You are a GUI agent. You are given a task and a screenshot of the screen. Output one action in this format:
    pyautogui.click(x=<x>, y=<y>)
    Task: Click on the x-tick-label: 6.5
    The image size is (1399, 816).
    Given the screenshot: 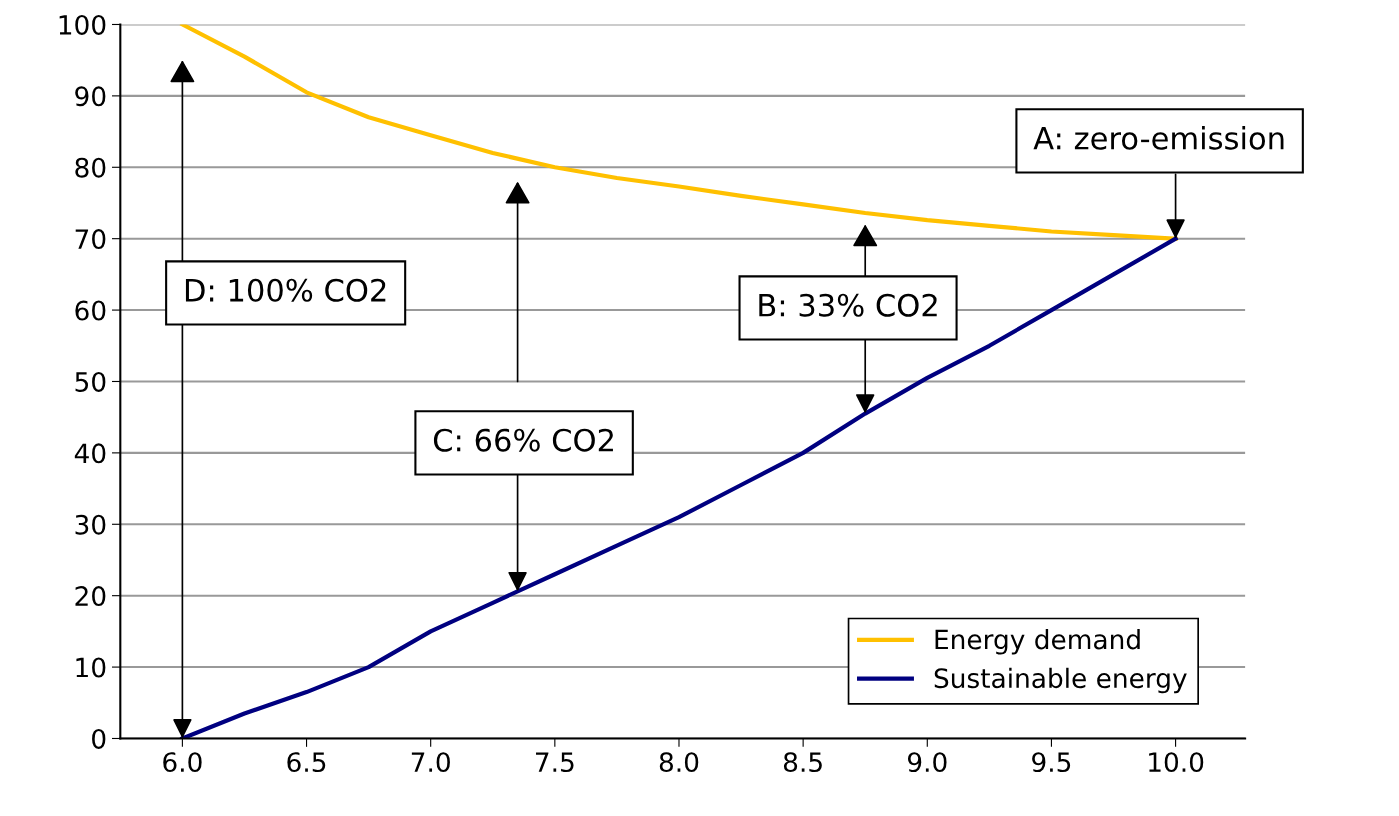 What is the action you would take?
    pyautogui.click(x=306, y=762)
    